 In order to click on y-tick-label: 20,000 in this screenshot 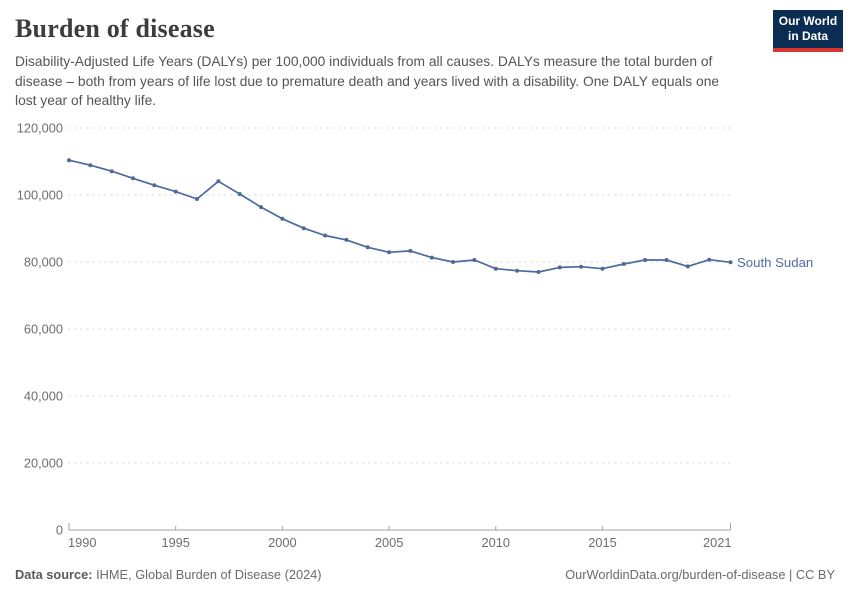, I will do `click(43, 463)`.